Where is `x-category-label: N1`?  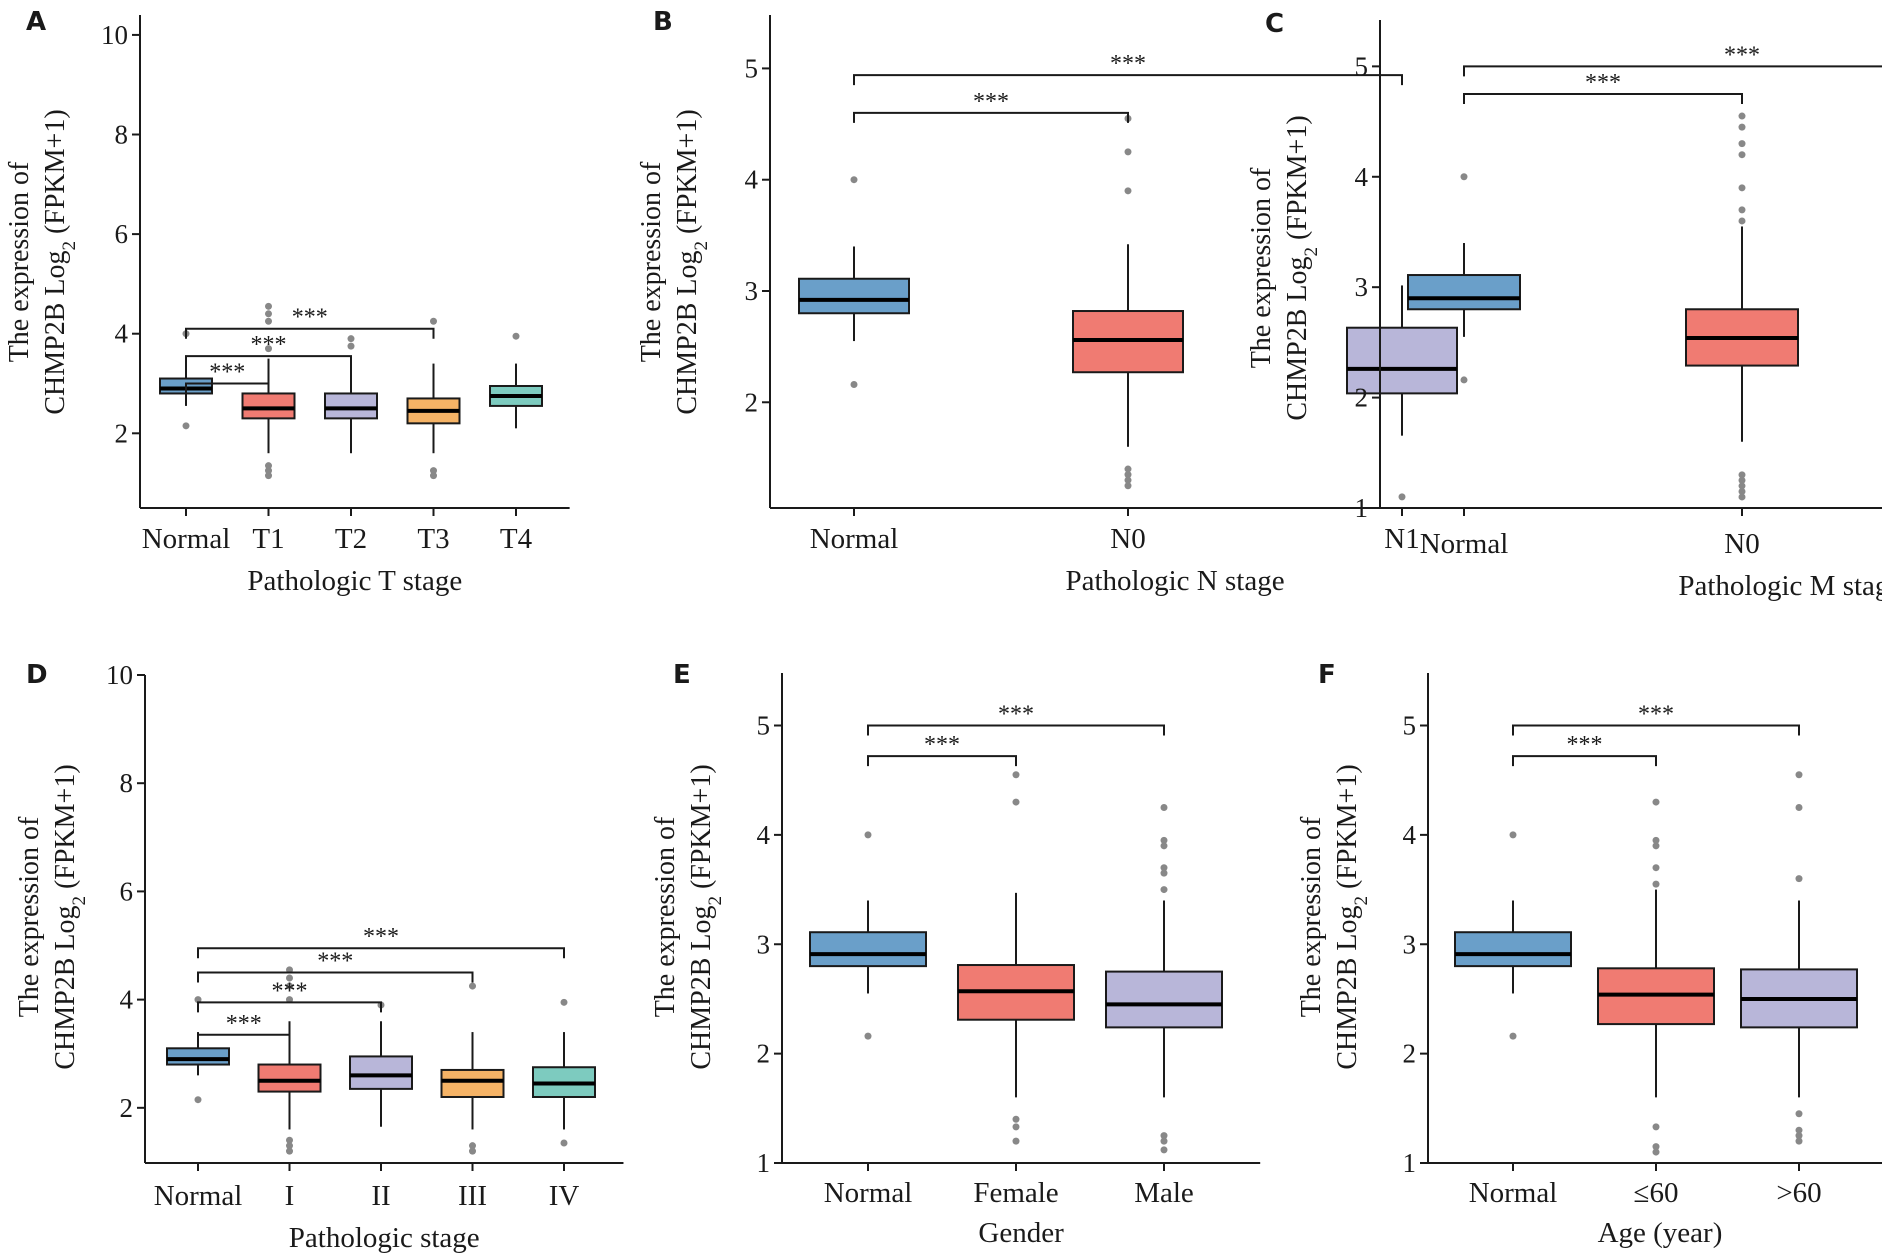
x-category-label: N1 is located at coordinates (1401, 539).